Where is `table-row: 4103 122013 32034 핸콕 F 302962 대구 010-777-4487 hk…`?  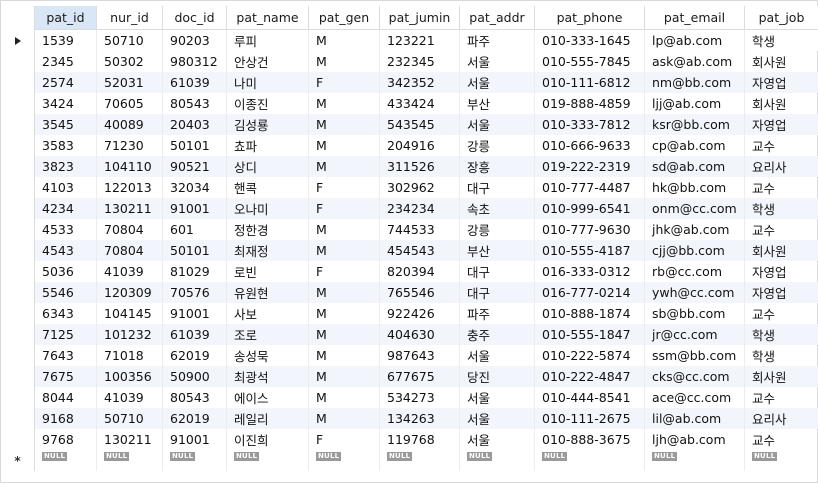
table-row: 4103 122013 32034 핸콕 F 302962 대구 010-777-4487 hk… is located at coordinates (409, 187).